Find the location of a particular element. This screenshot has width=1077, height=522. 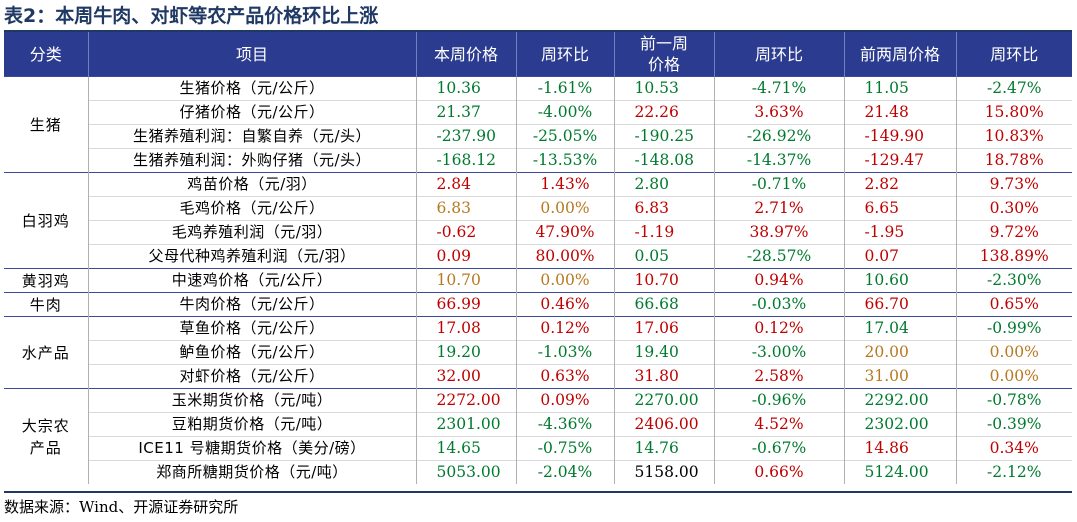

item-cell: 仔猪价格（元/公斤） is located at coordinates (251, 112).